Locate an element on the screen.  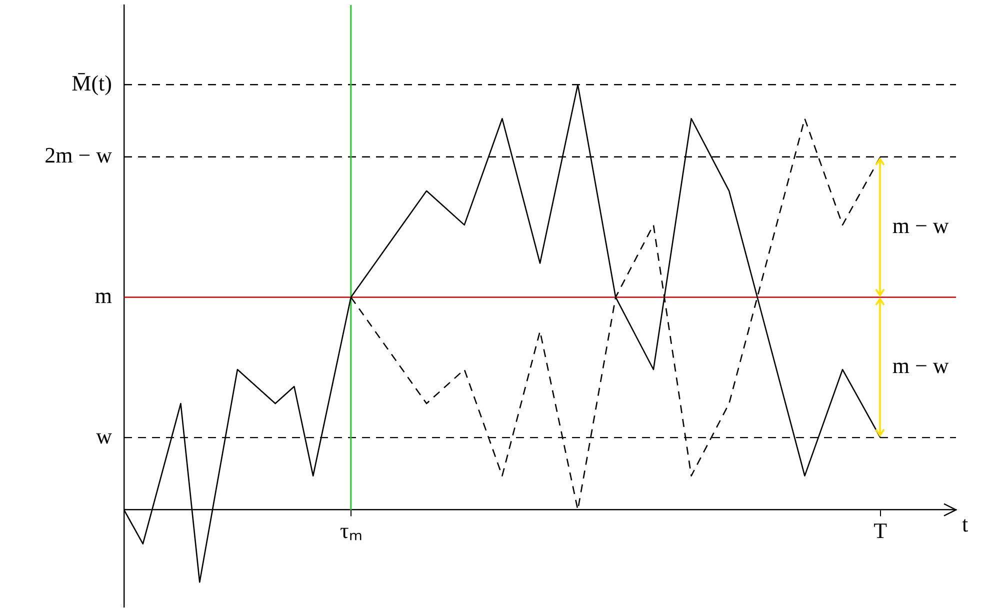
x-axis-title: t is located at coordinates (965, 524).